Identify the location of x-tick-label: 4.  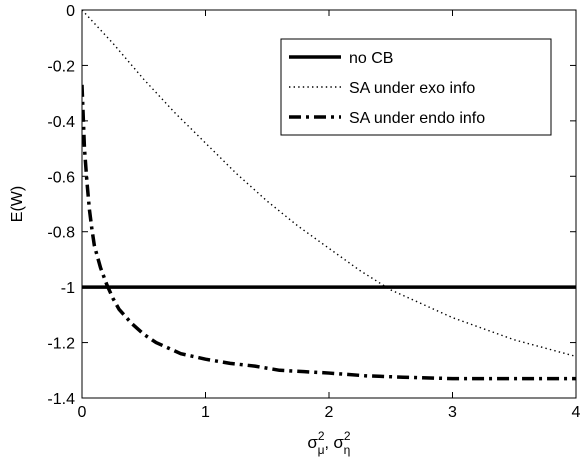
(576, 412).